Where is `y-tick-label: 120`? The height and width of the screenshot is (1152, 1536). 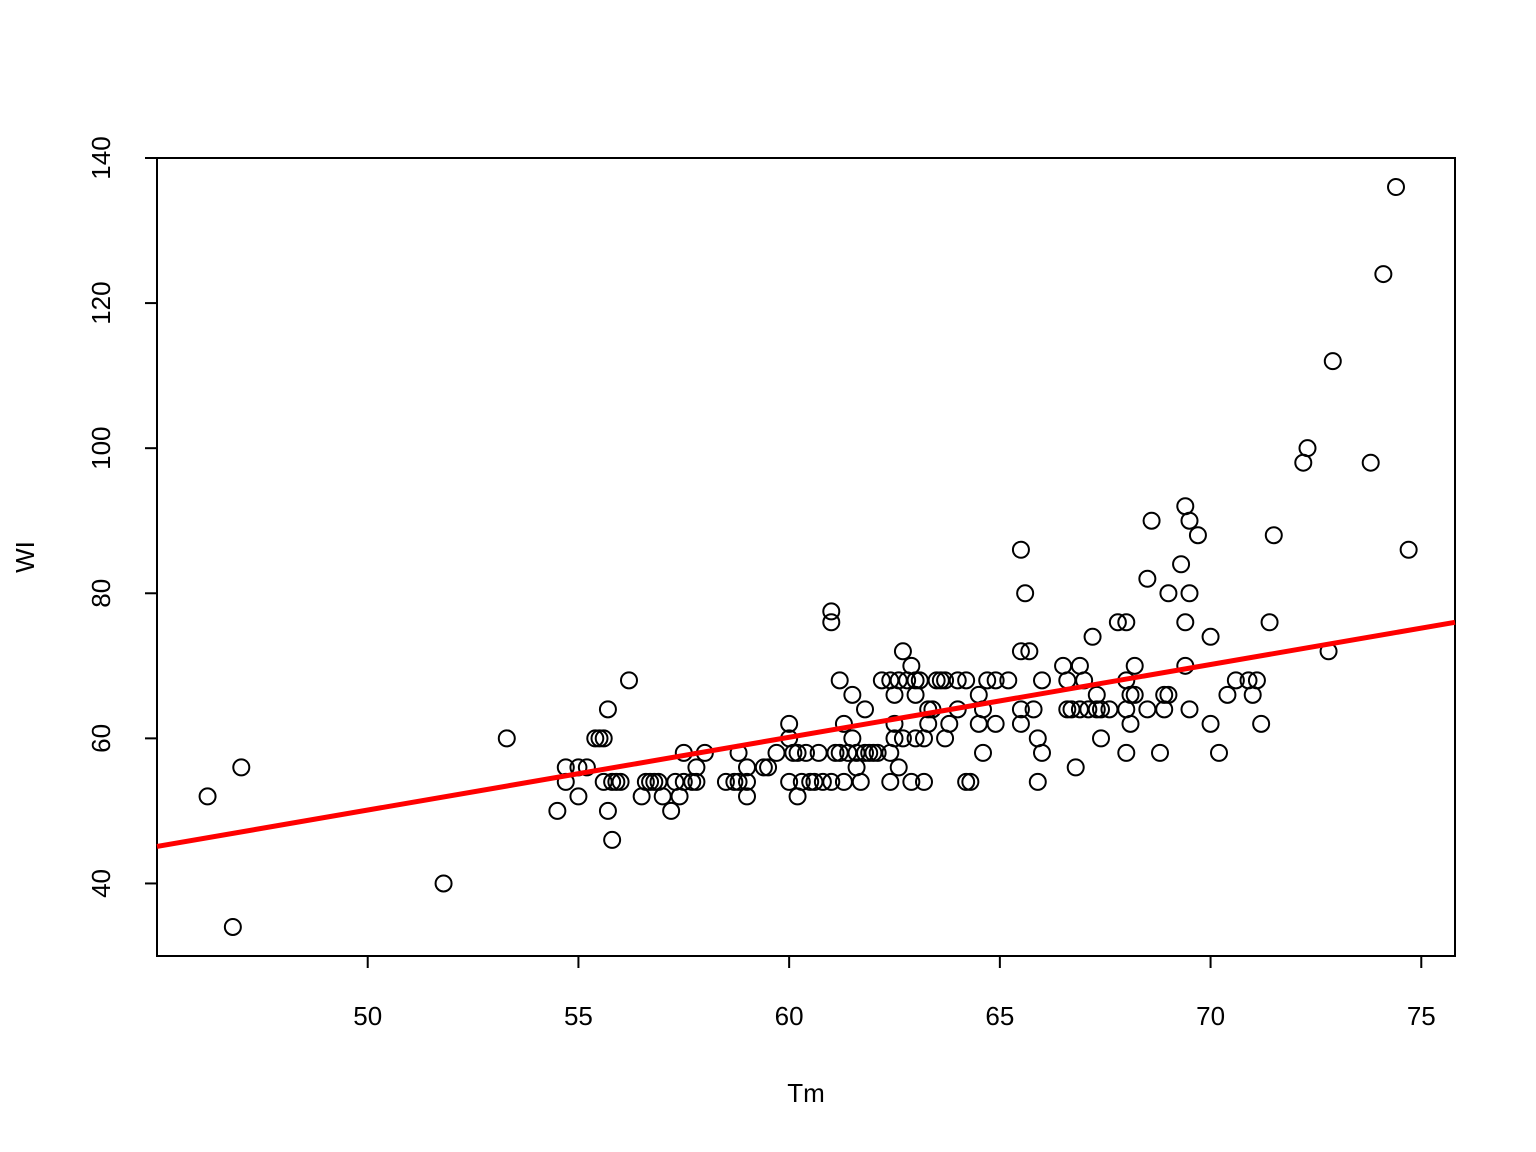
y-tick-label: 120 is located at coordinates (101, 302).